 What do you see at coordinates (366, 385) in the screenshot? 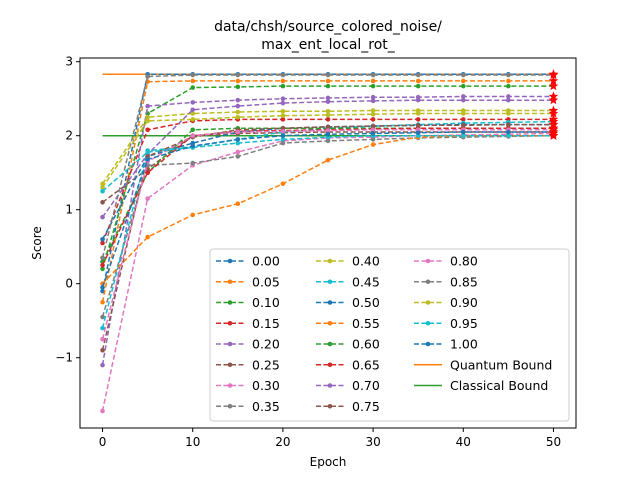
I see `legend-label-14: 0.70` at bounding box center [366, 385].